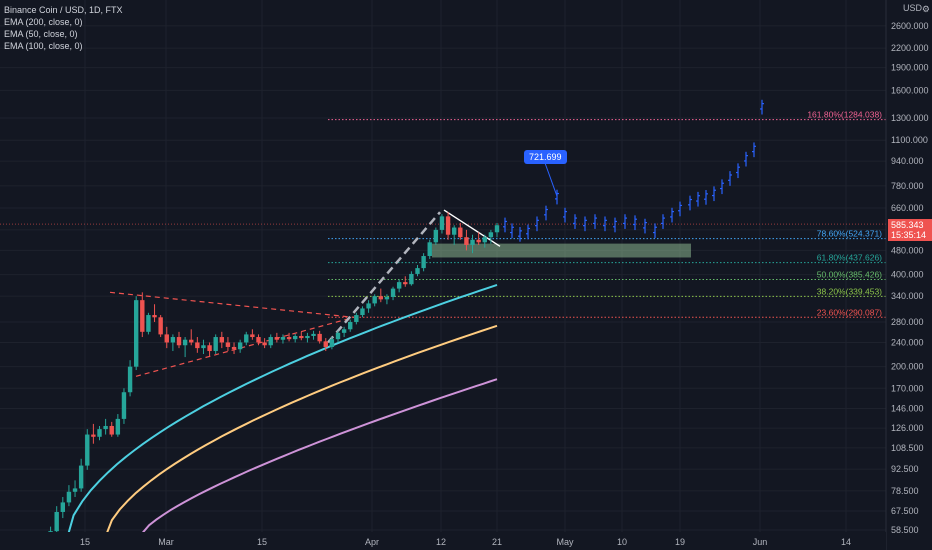 This screenshot has width=932, height=550. I want to click on ema200-line, so click(319, 456).